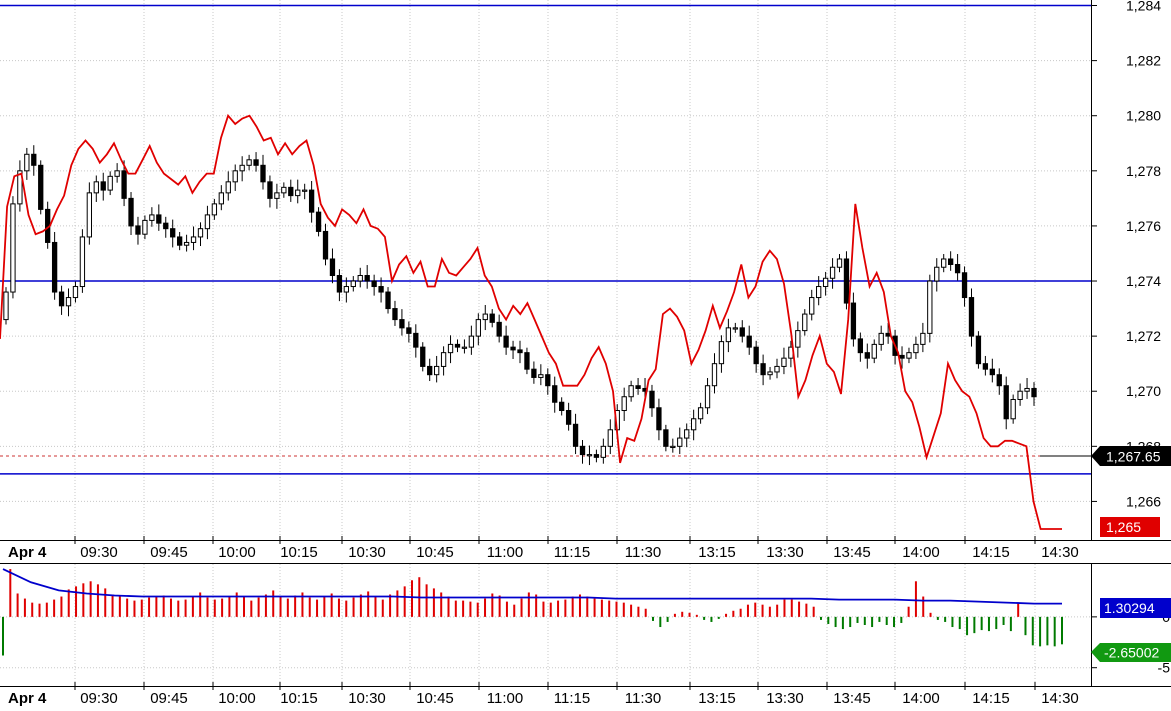 The height and width of the screenshot is (711, 1171). What do you see at coordinates (1143, 281) in the screenshot?
I see `price-y-tick-label: 1,274` at bounding box center [1143, 281].